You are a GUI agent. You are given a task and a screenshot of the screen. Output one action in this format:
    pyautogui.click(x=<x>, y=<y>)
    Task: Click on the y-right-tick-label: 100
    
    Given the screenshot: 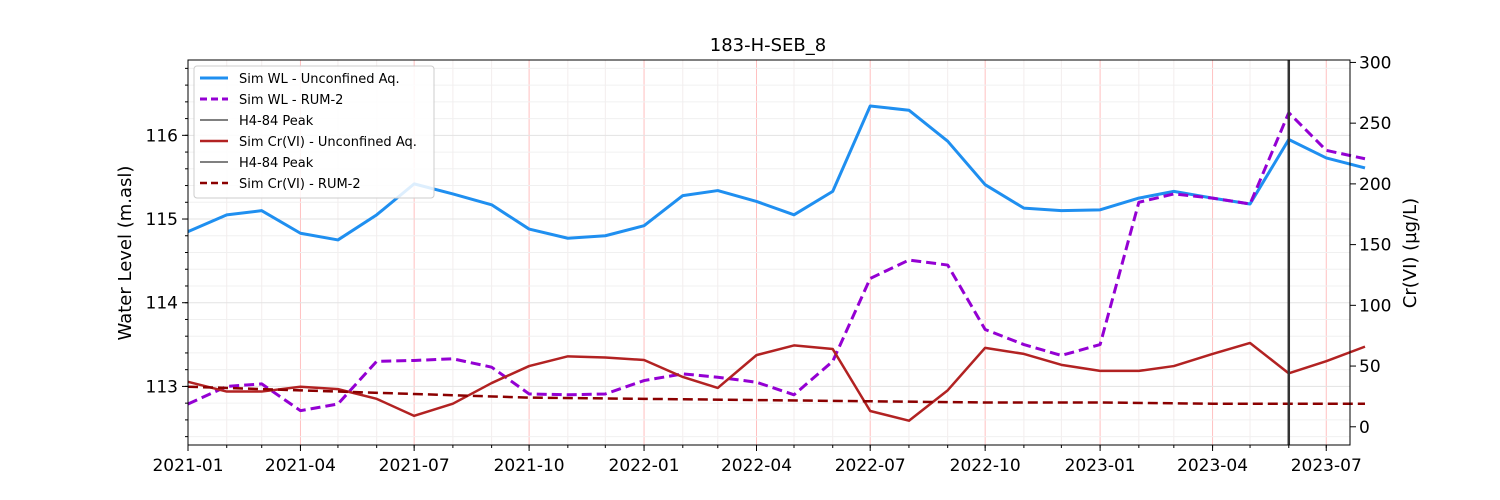 What is the action you would take?
    pyautogui.click(x=1375, y=306)
    